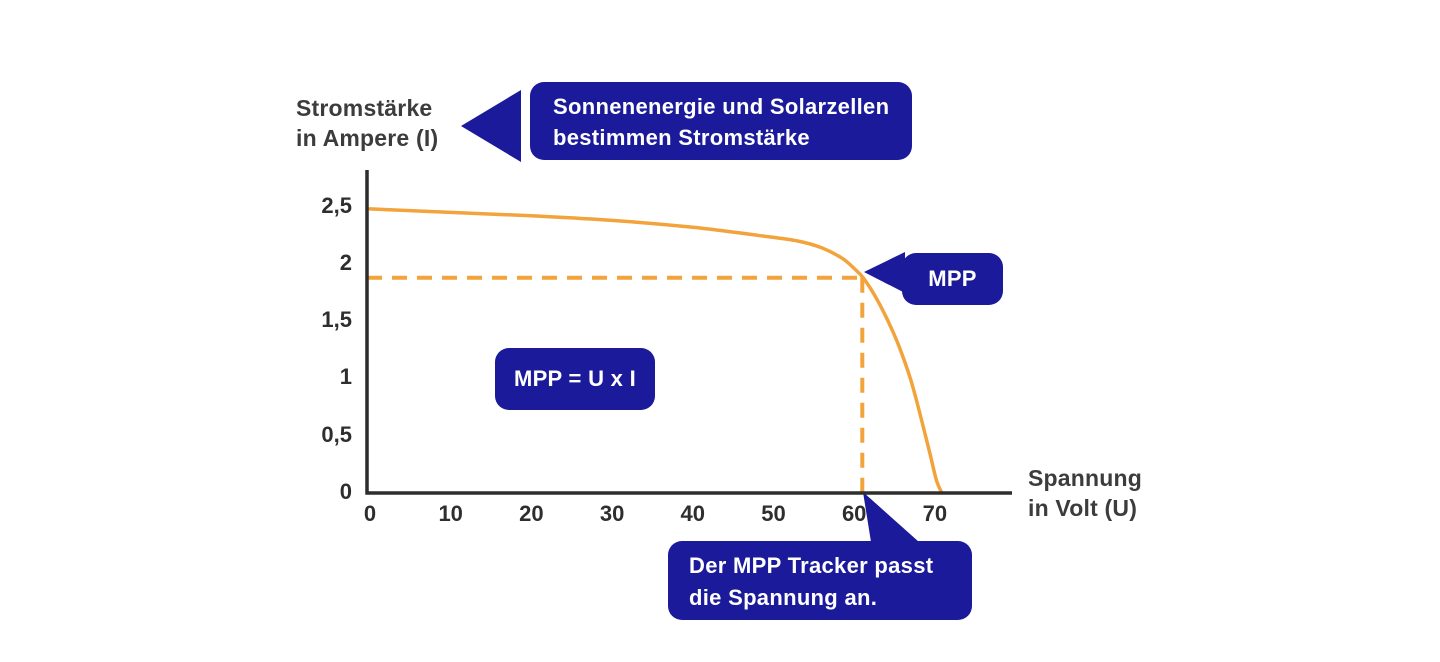 The height and width of the screenshot is (662, 1440). I want to click on y-tick-label: 0, so click(345, 491).